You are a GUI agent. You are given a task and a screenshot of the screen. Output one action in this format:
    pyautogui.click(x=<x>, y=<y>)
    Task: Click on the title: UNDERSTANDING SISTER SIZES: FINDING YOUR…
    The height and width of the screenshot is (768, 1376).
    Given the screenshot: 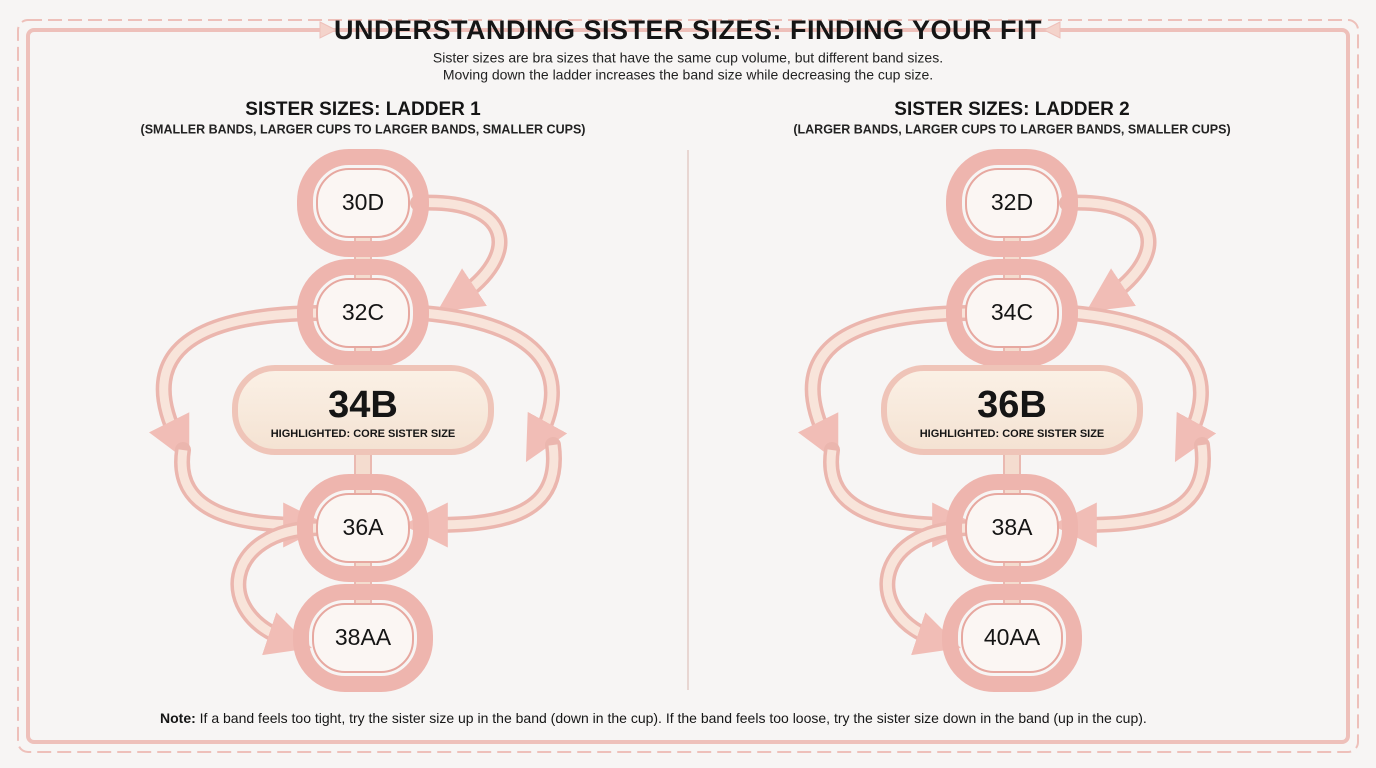 What is the action you would take?
    pyautogui.click(x=688, y=30)
    